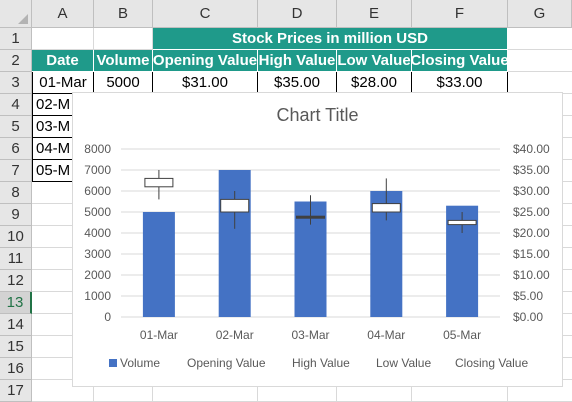  What do you see at coordinates (53, 105) in the screenshot?
I see `cell-a4: 02-M` at bounding box center [53, 105].